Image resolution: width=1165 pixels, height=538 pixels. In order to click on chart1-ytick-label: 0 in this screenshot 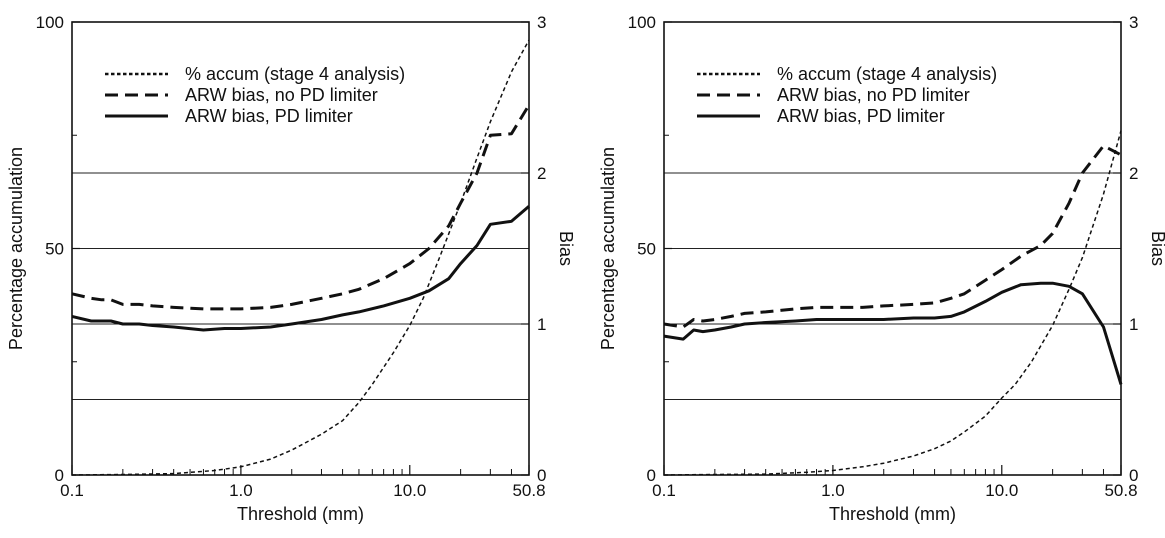, I will do `click(59, 475)`.